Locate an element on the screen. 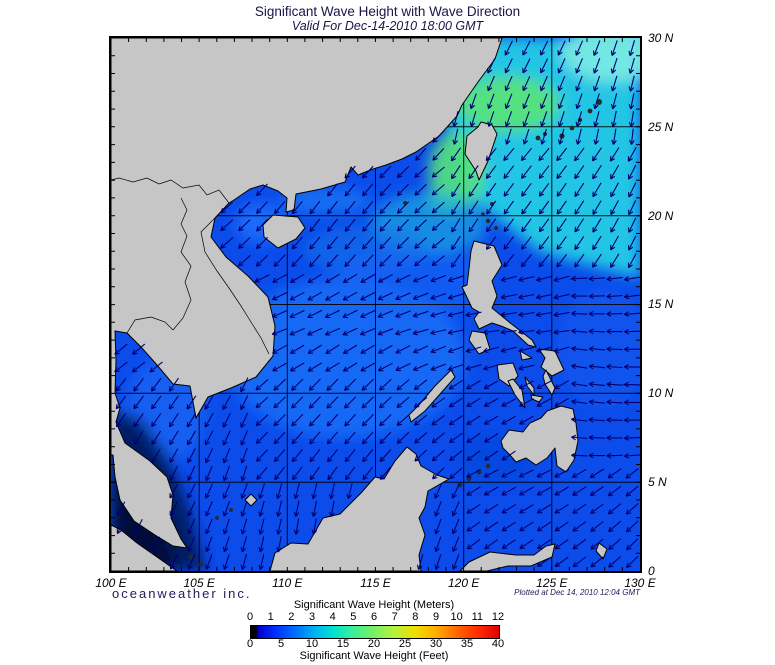 Image resolution: width=775 pixels, height=665 pixels. oceanweather-logo-text: oceanweather inc. is located at coordinates (182, 593).